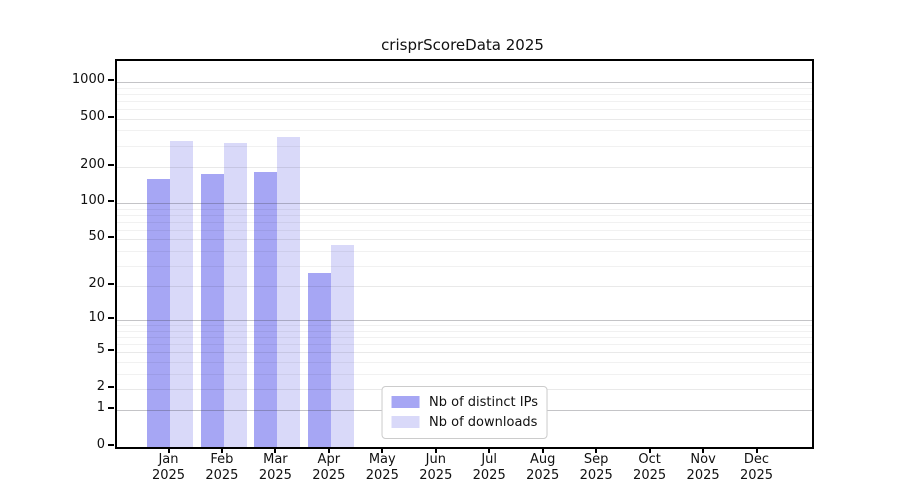 The width and height of the screenshot is (900, 500). I want to click on x-tick-mark-aug, so click(542, 450).